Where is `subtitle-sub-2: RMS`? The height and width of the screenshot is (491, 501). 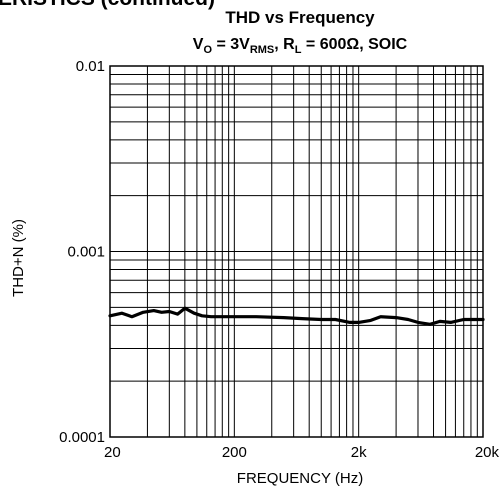 subtitle-sub-2: RMS is located at coordinates (262, 50).